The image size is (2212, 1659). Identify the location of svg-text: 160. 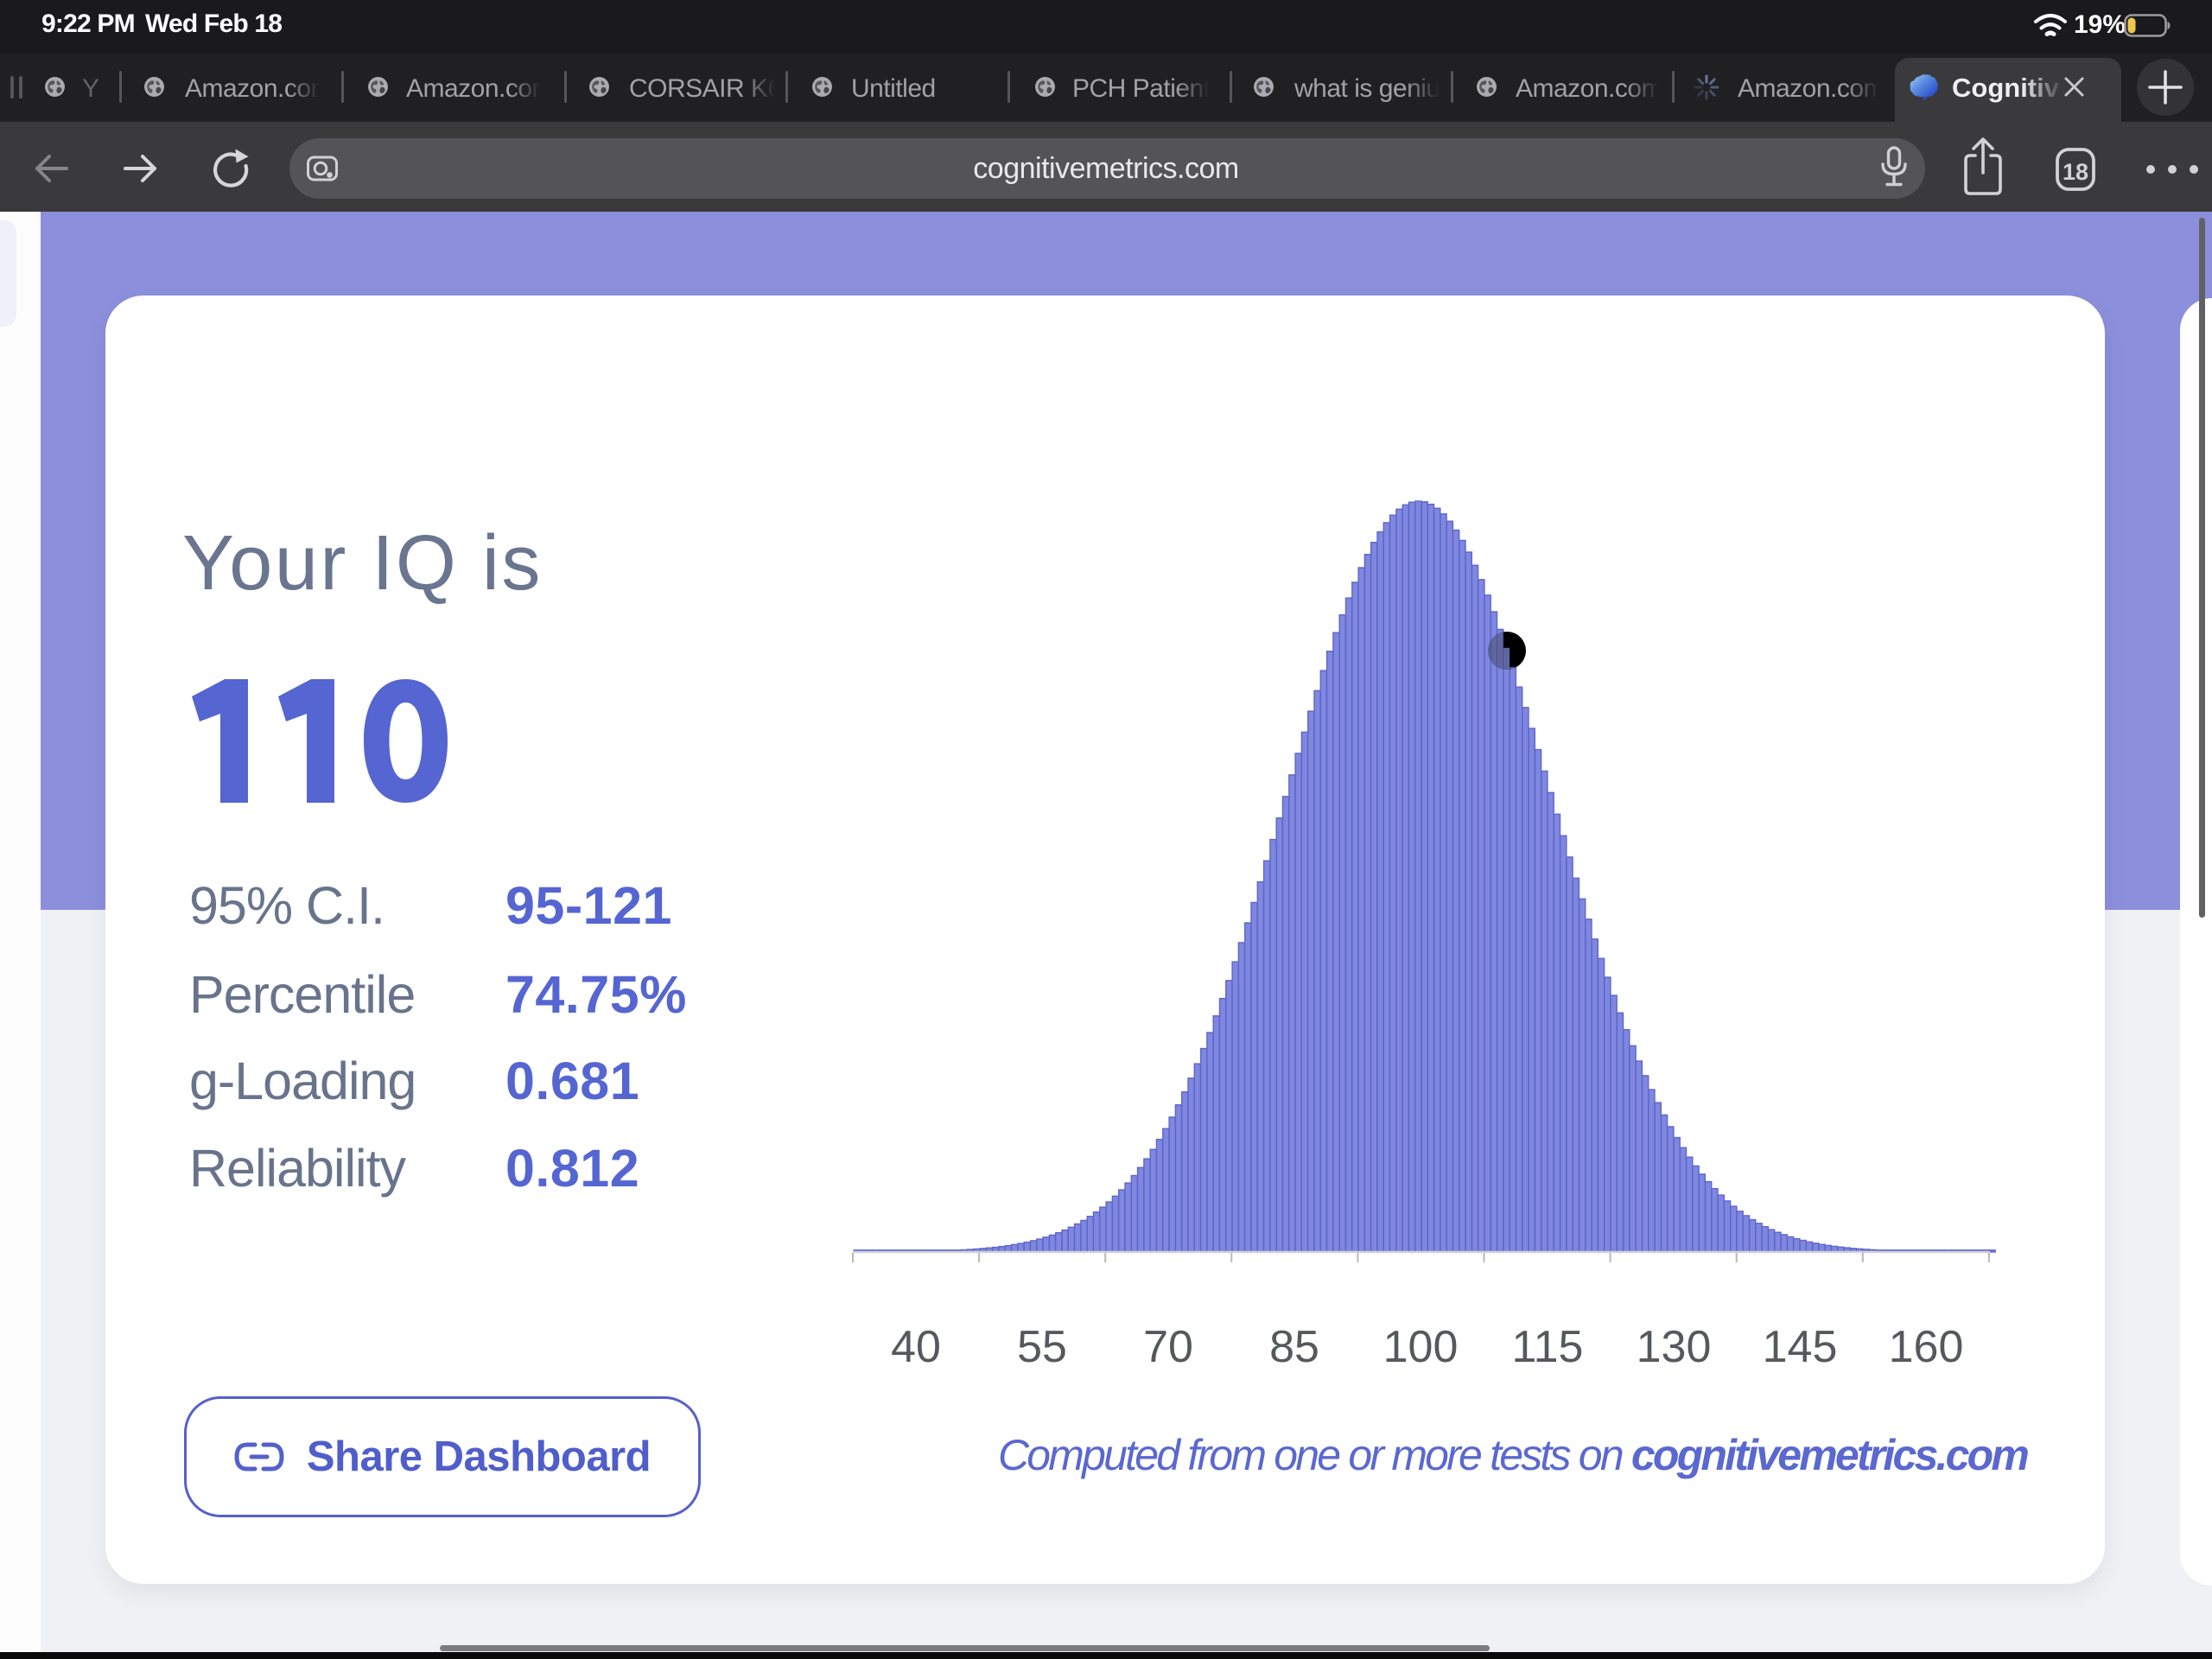
(1927, 1347).